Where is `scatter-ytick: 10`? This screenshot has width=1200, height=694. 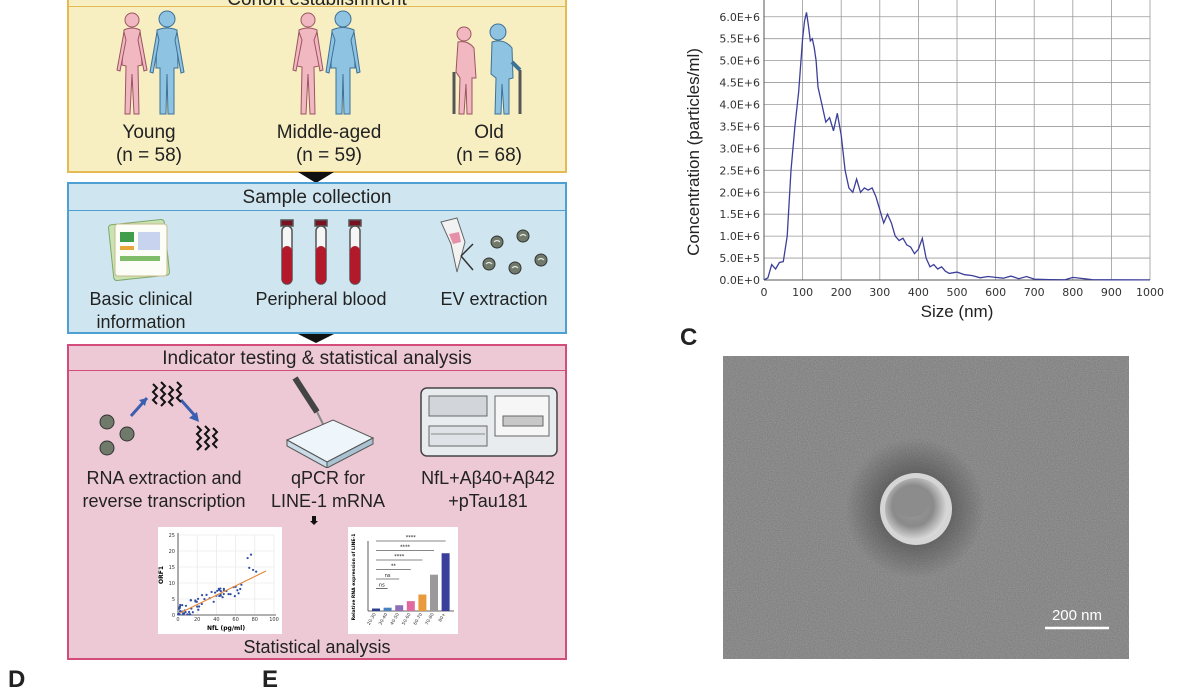
scatter-ytick: 10 is located at coordinates (172, 584).